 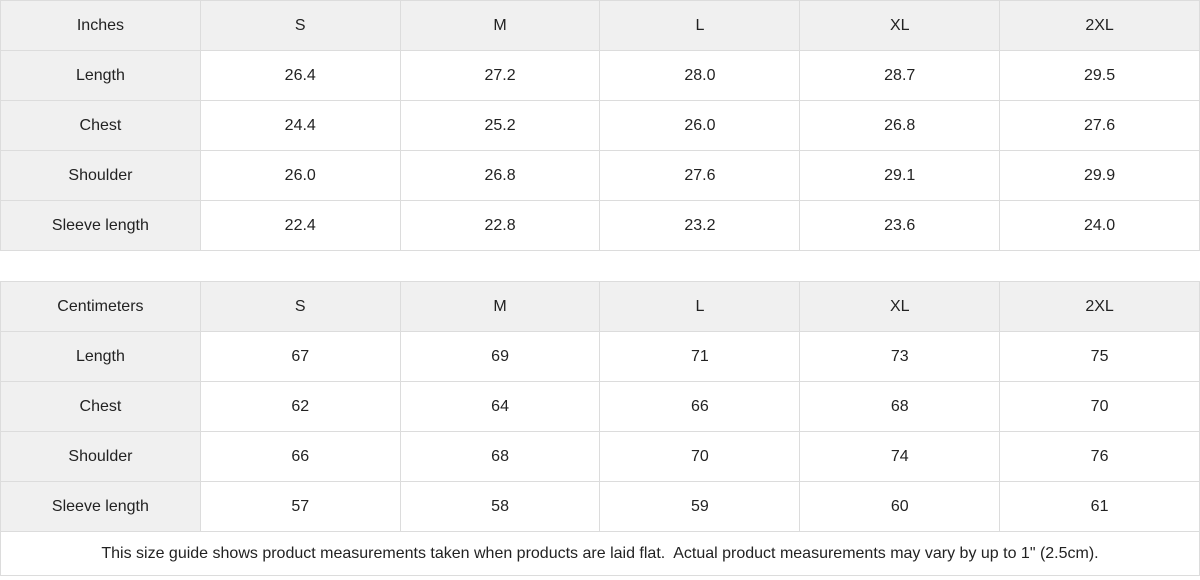 I want to click on value-cell: 73, so click(x=900, y=356).